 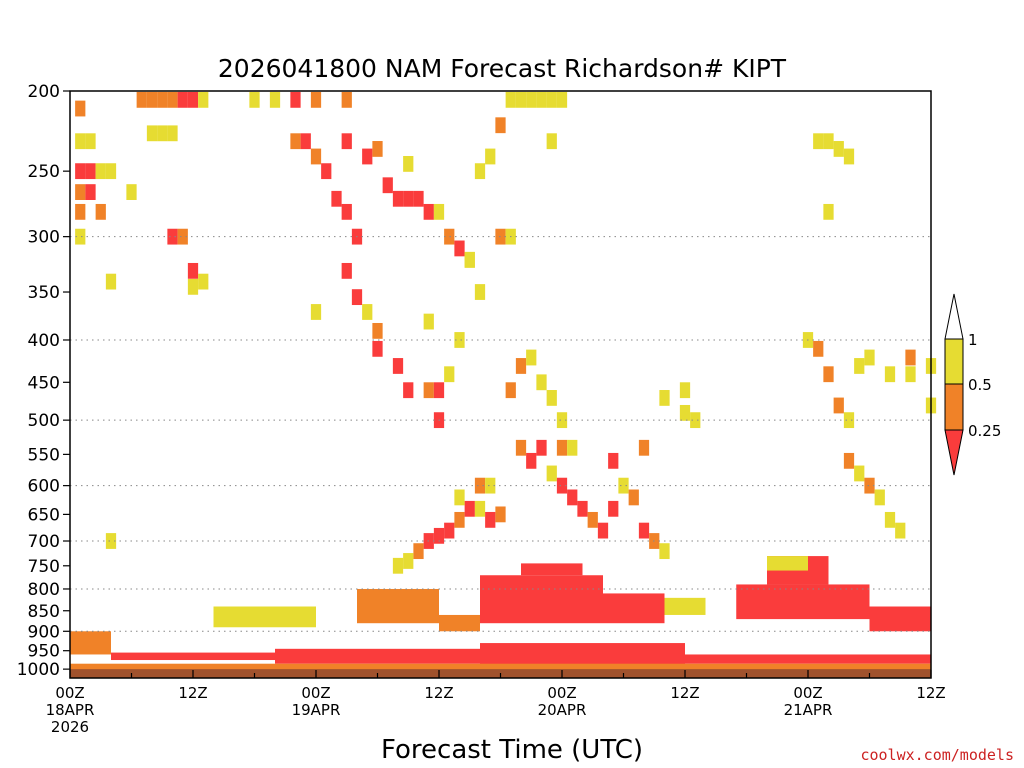 I want to click on y-tick-label-1000: 1000, so click(x=38, y=670).